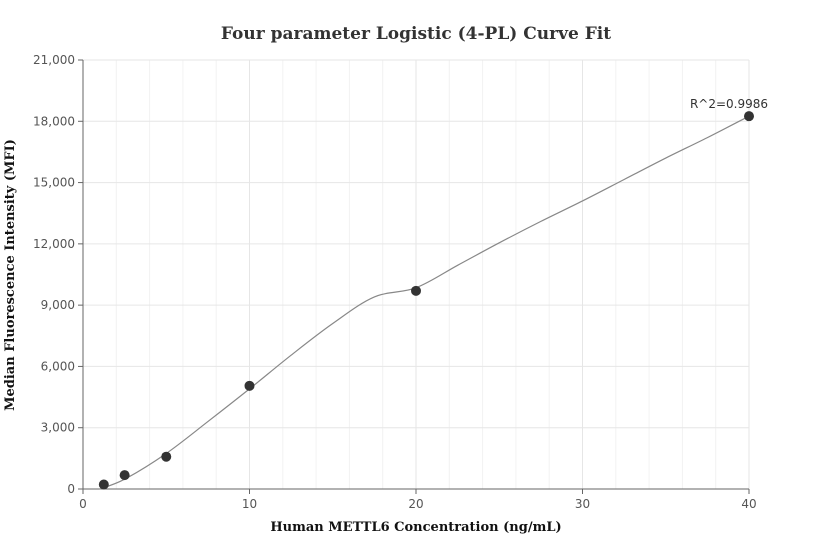 This screenshot has height=560, width=832. Describe the element at coordinates (54, 60) in the screenshot. I see `y-tick-label: 21,000` at that location.